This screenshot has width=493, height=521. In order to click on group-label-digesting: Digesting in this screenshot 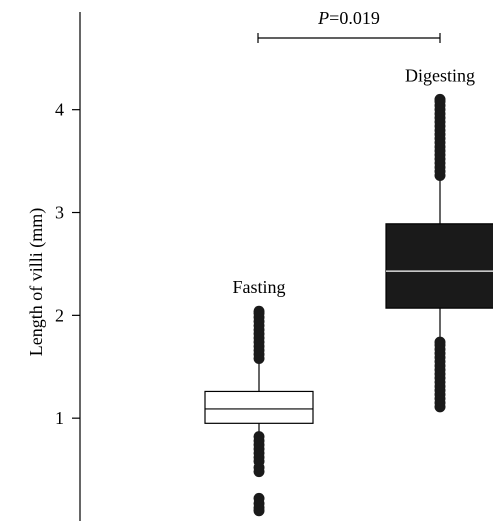, I will do `click(440, 75)`.